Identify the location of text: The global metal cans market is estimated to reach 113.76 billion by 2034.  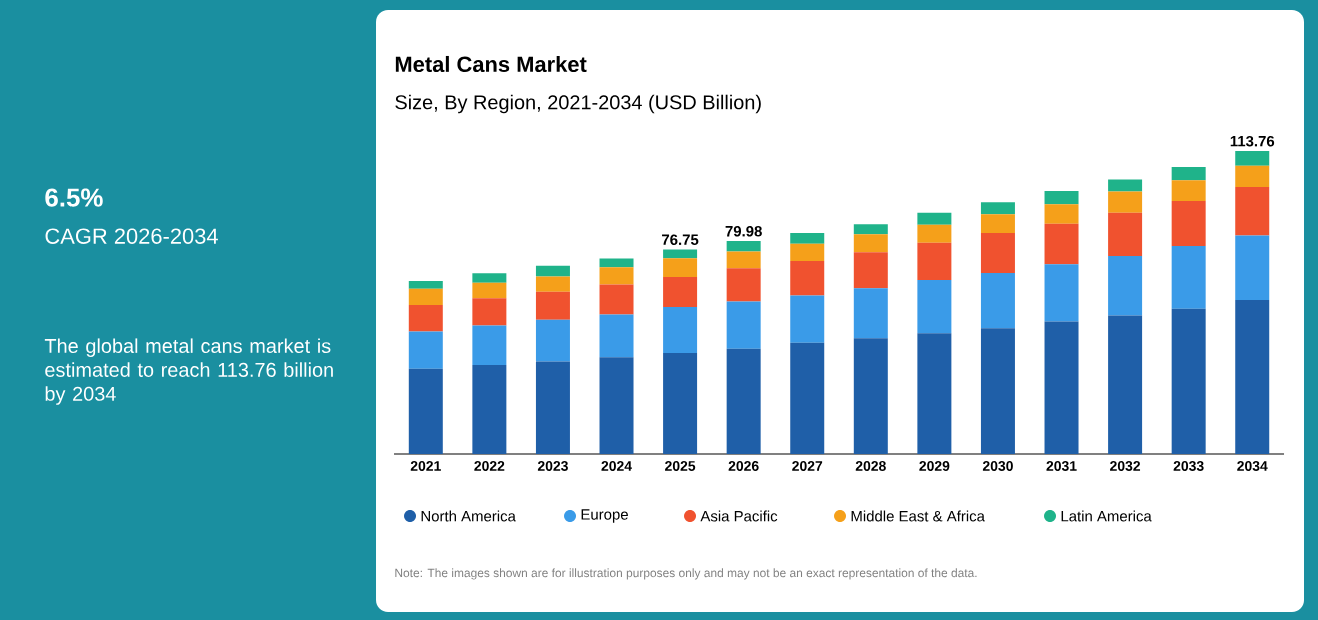
(188, 371).